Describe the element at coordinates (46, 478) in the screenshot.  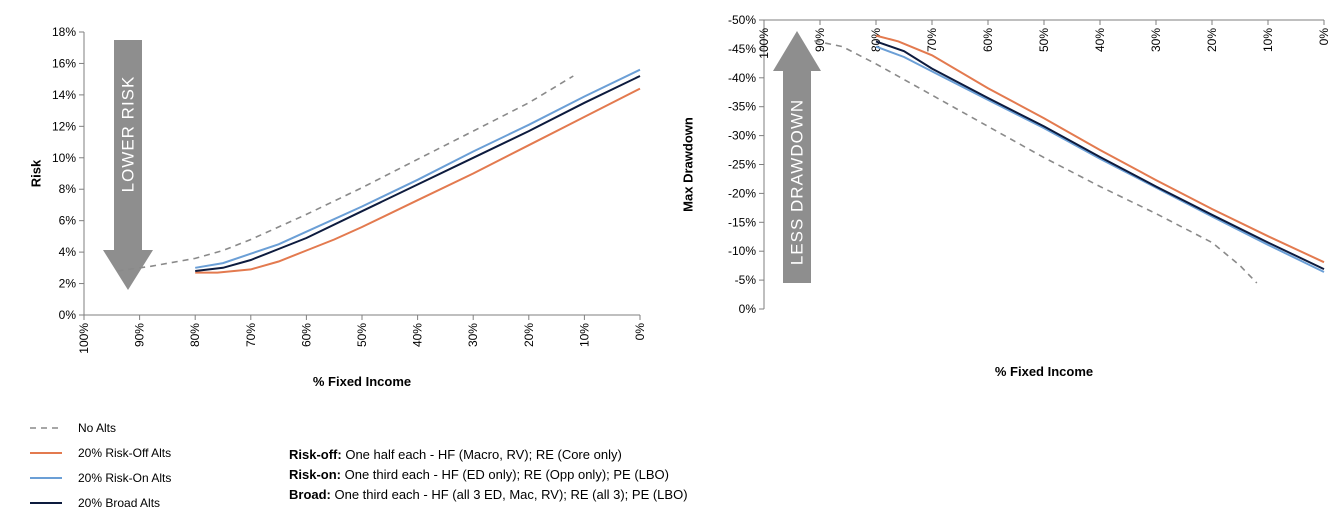
I see `legend-swatch-risk-on` at that location.